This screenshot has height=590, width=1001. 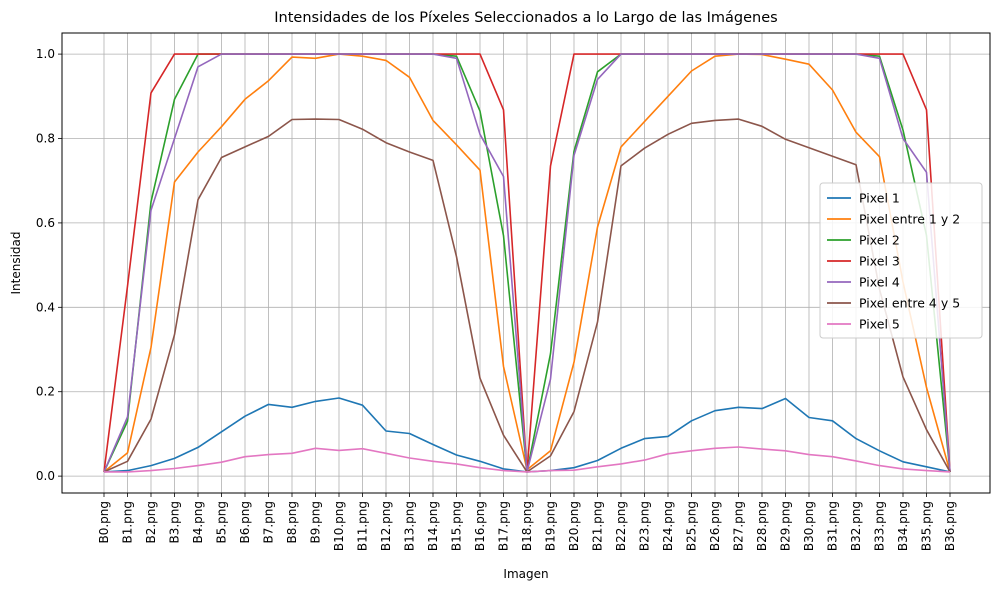 What do you see at coordinates (198, 522) in the screenshot?
I see `x-tick-label: B4.png` at bounding box center [198, 522].